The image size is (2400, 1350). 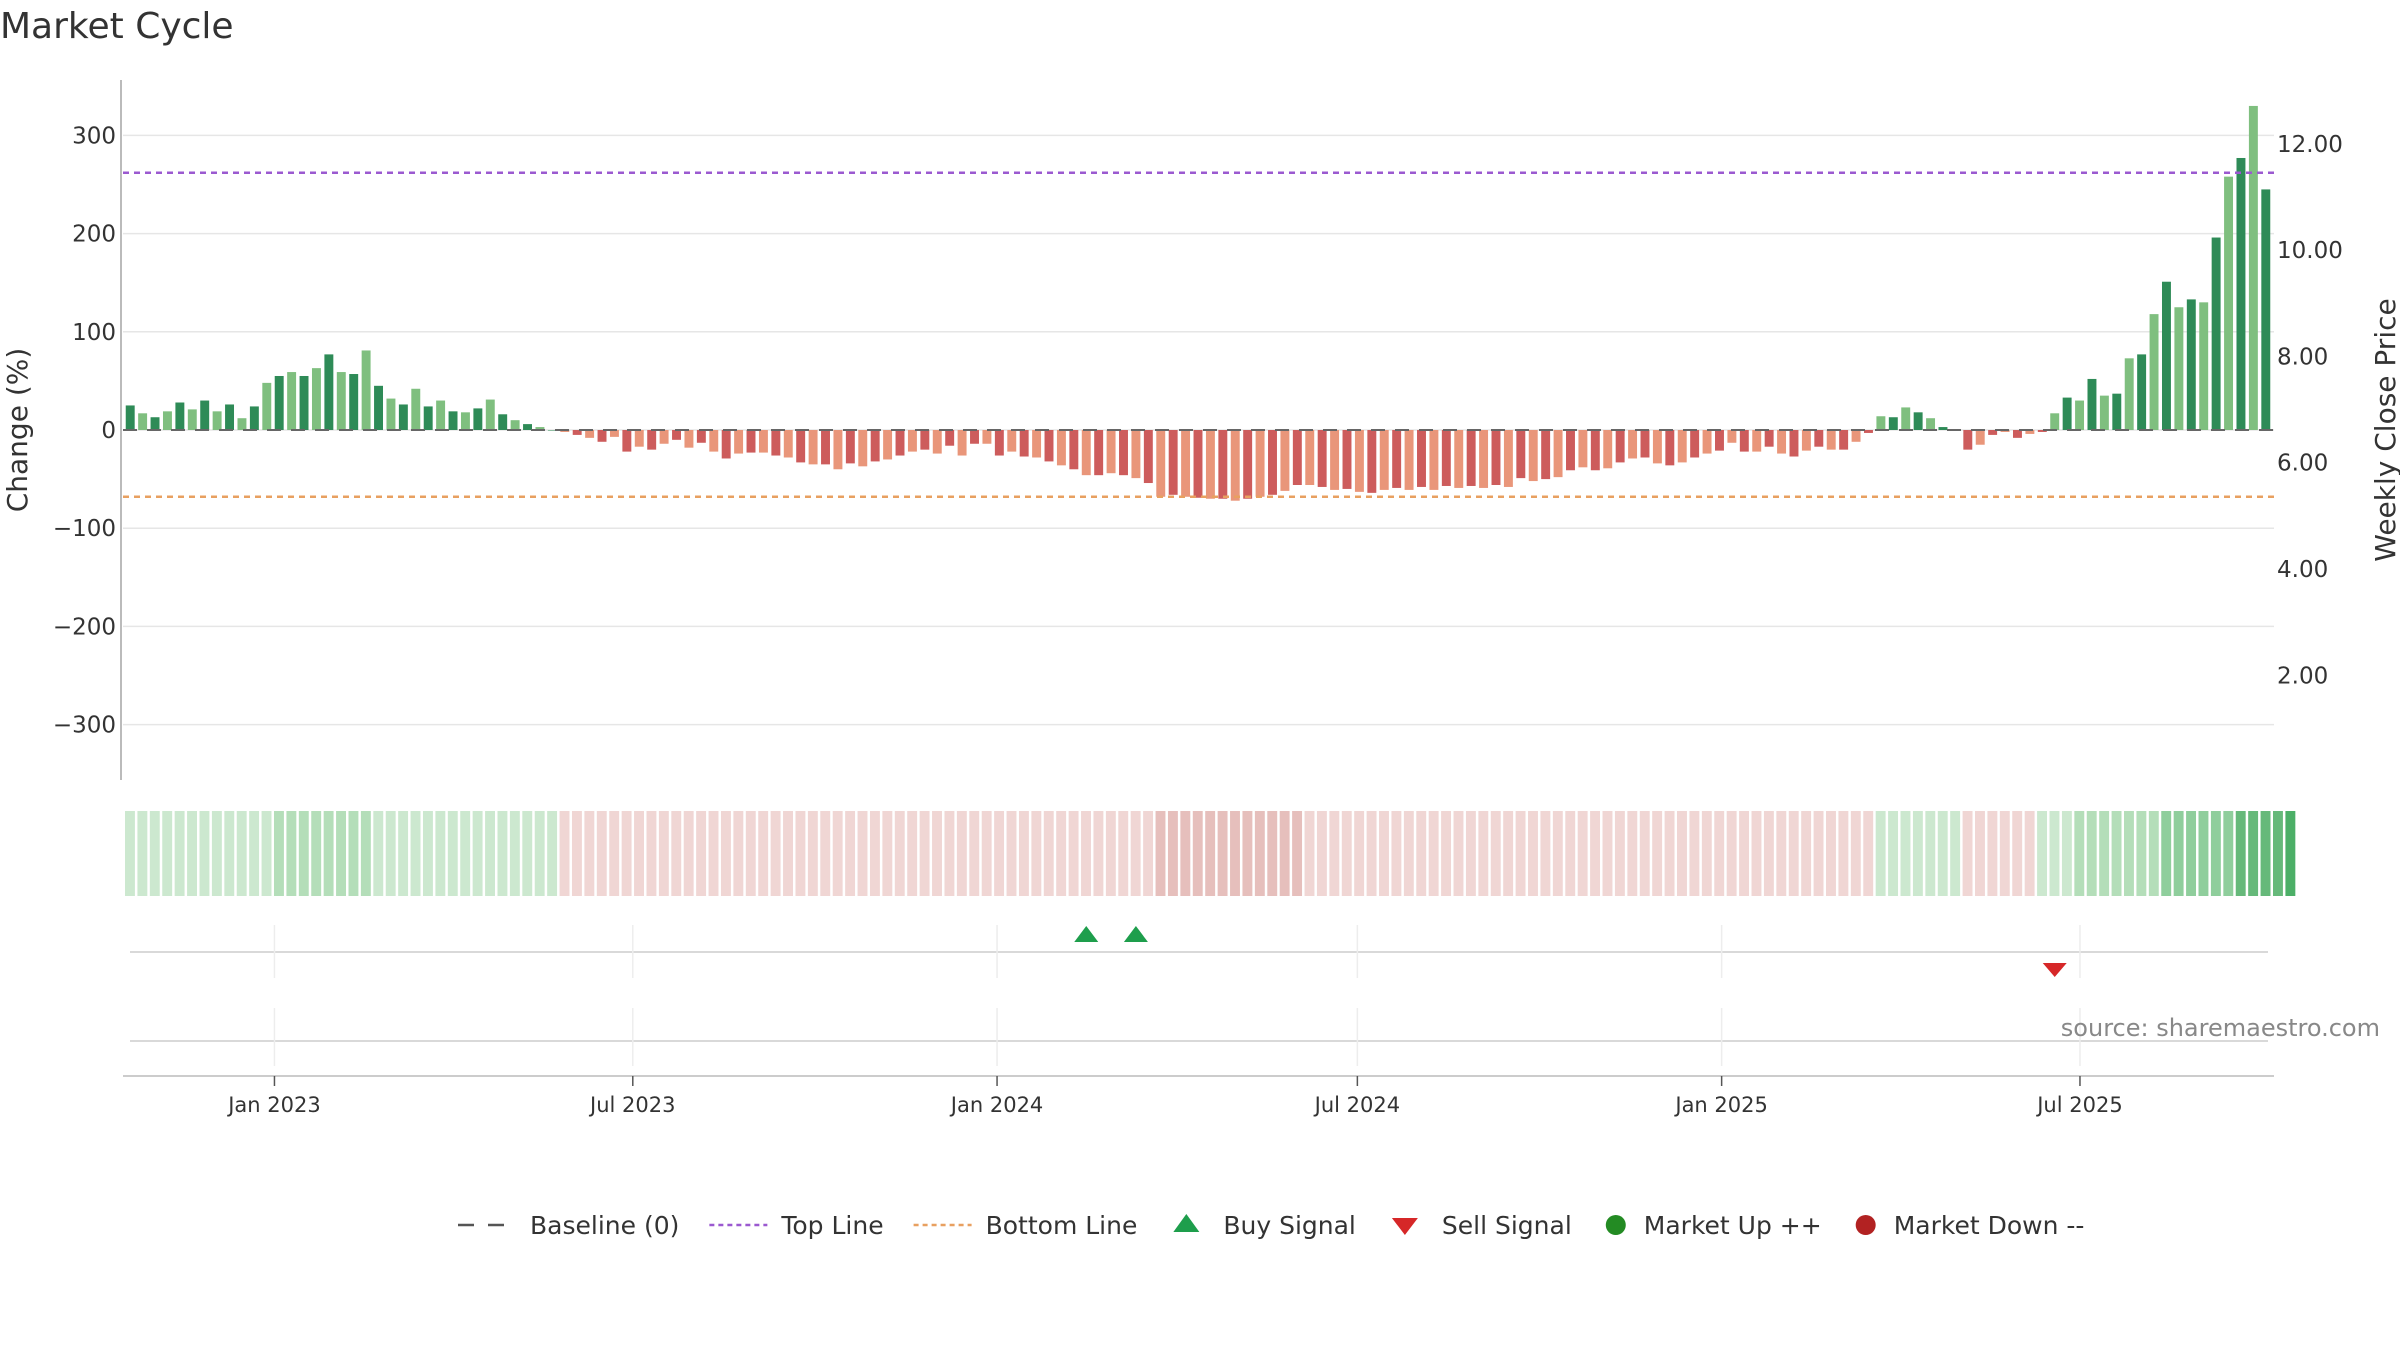 I want to click on y-axis-title: Change (%), so click(x=17, y=430).